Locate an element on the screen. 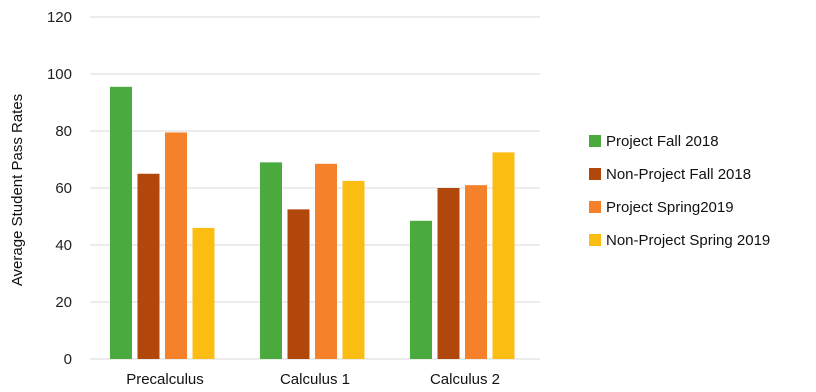 The image size is (816, 392). y-axis-ticks: 0 20 40 60 80 100 120 is located at coordinates (59, 188).